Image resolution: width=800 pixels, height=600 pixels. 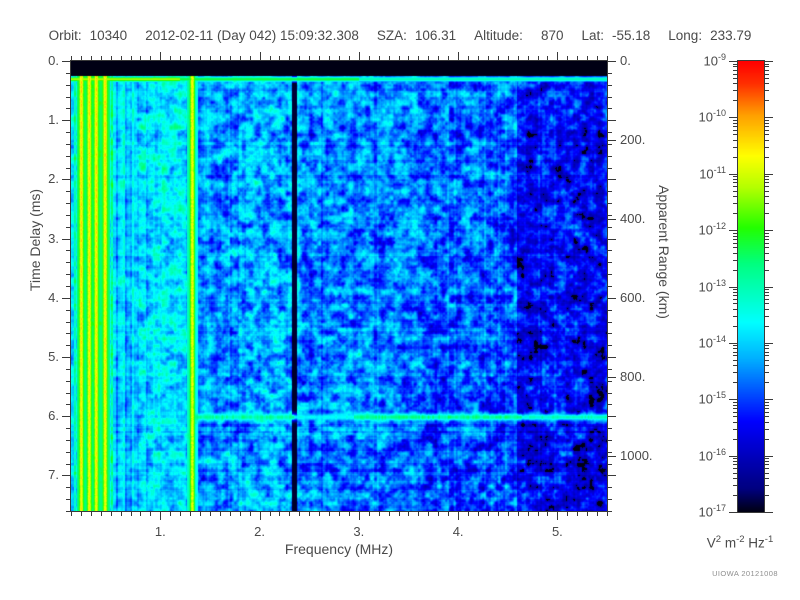 What do you see at coordinates (552, 35) in the screenshot?
I see `altitude-value: 870` at bounding box center [552, 35].